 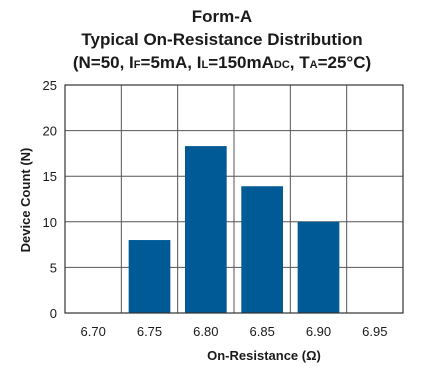 I want to click on bar-6.90, so click(x=318, y=267).